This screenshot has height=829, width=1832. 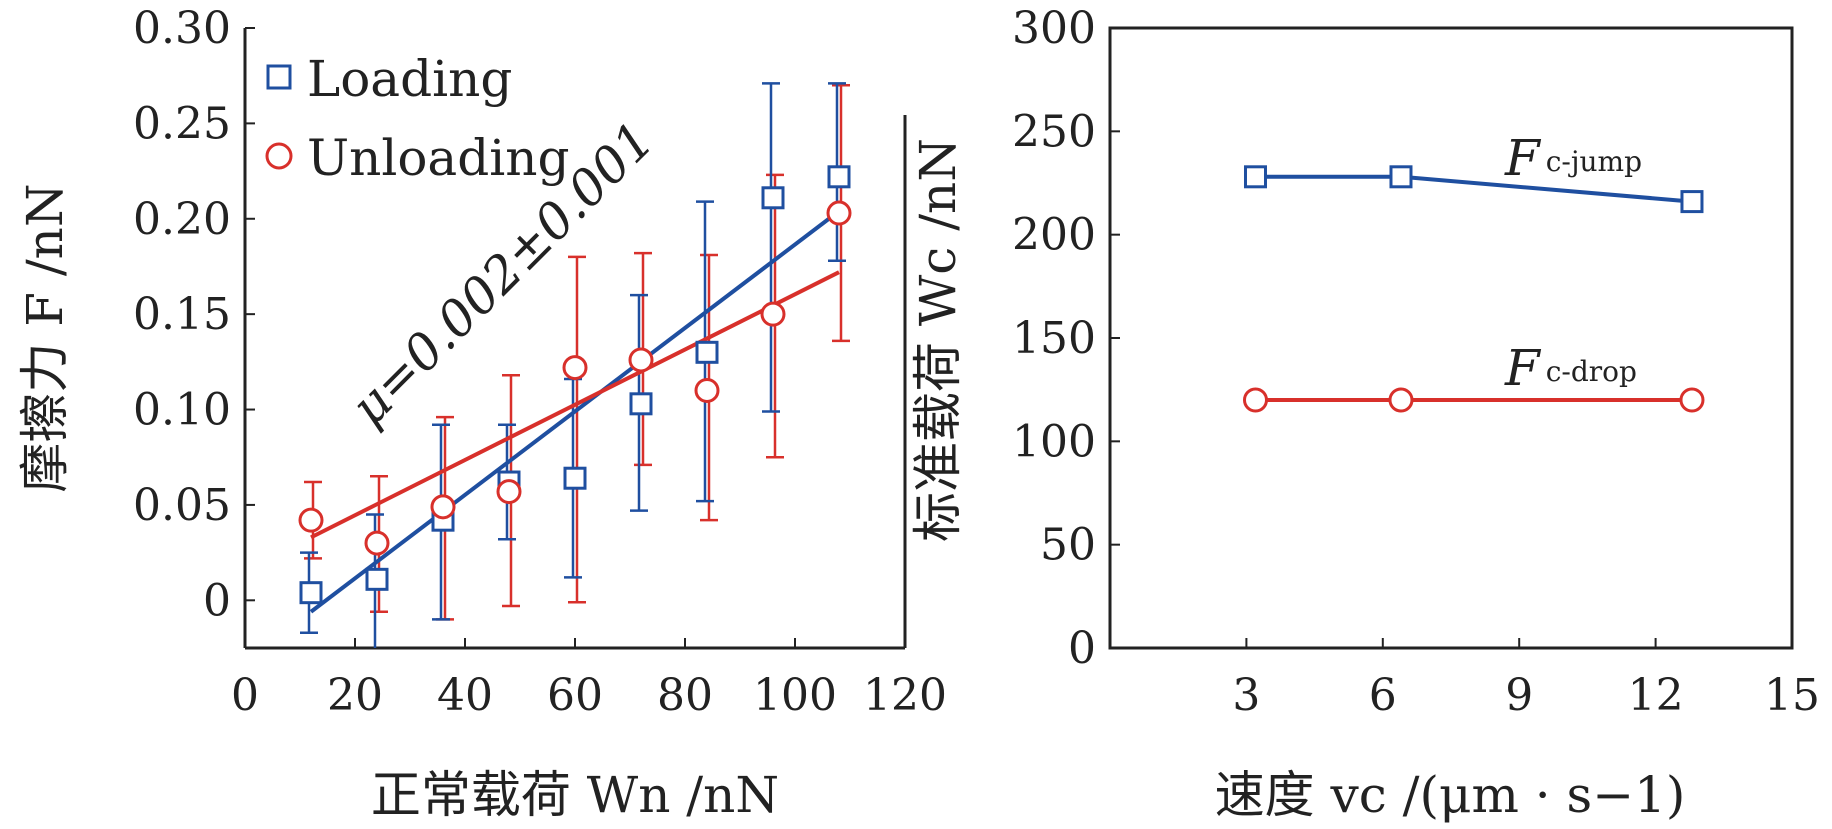 I want to click on right-y-ticks: 0 50 100 150 200 250 300, so click(x=1066, y=338).